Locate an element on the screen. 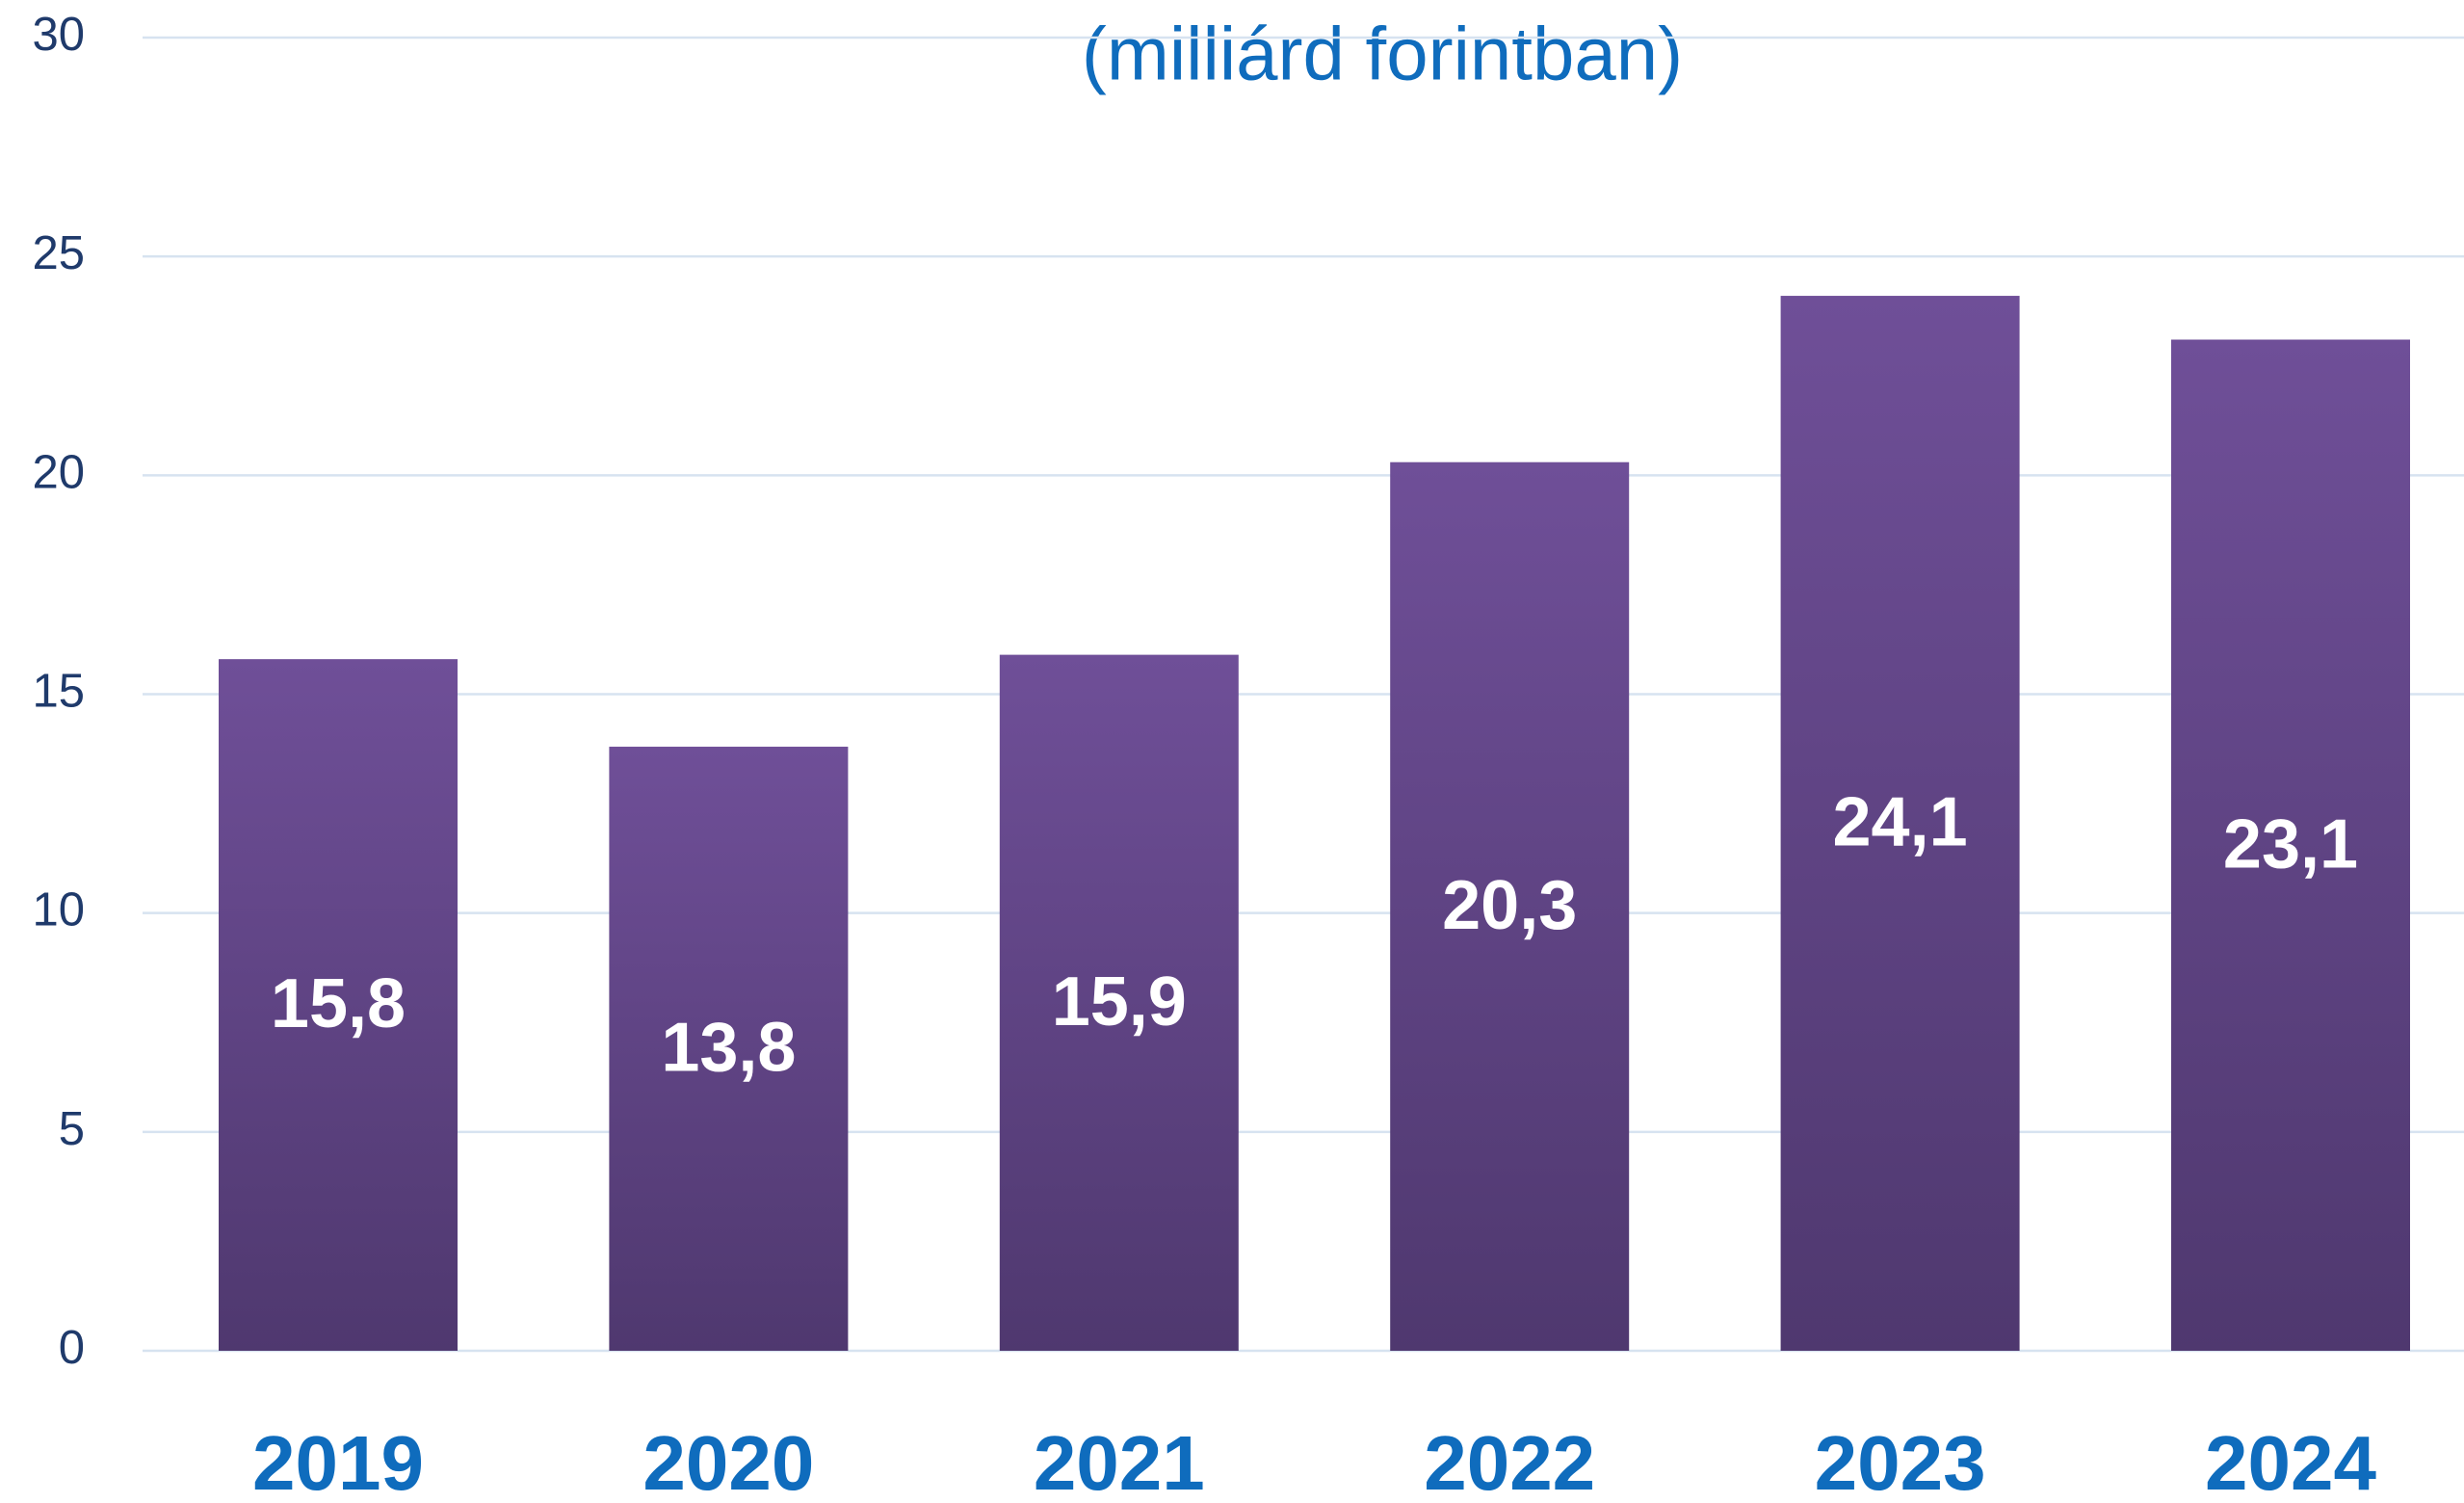  x-tick-label: 2019 is located at coordinates (338, 1461).